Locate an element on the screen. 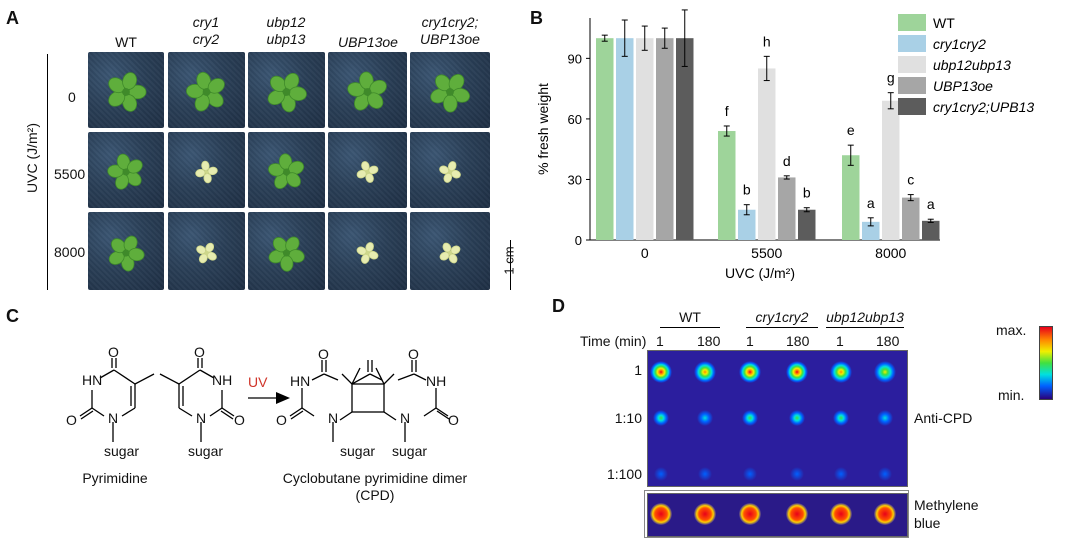  cpd-spot-r2-c3 is located at coordinates (797, 474).